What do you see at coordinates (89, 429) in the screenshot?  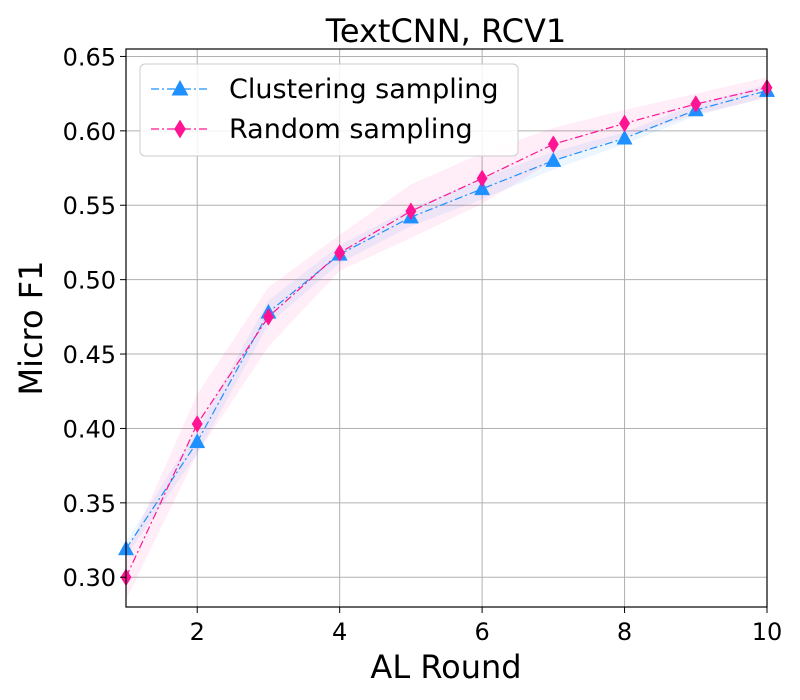 I see `y-tick-label: 0.40` at bounding box center [89, 429].